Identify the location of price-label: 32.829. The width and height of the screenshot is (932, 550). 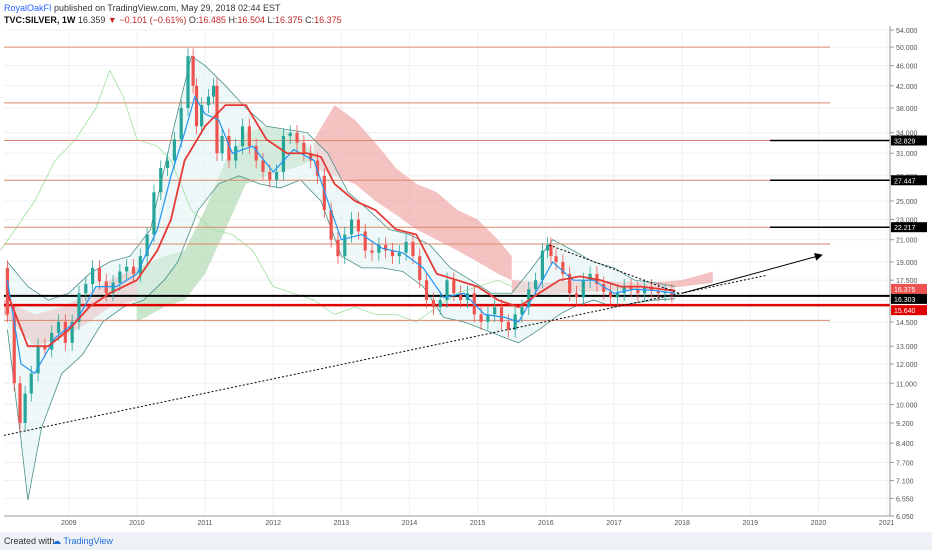
(905, 141).